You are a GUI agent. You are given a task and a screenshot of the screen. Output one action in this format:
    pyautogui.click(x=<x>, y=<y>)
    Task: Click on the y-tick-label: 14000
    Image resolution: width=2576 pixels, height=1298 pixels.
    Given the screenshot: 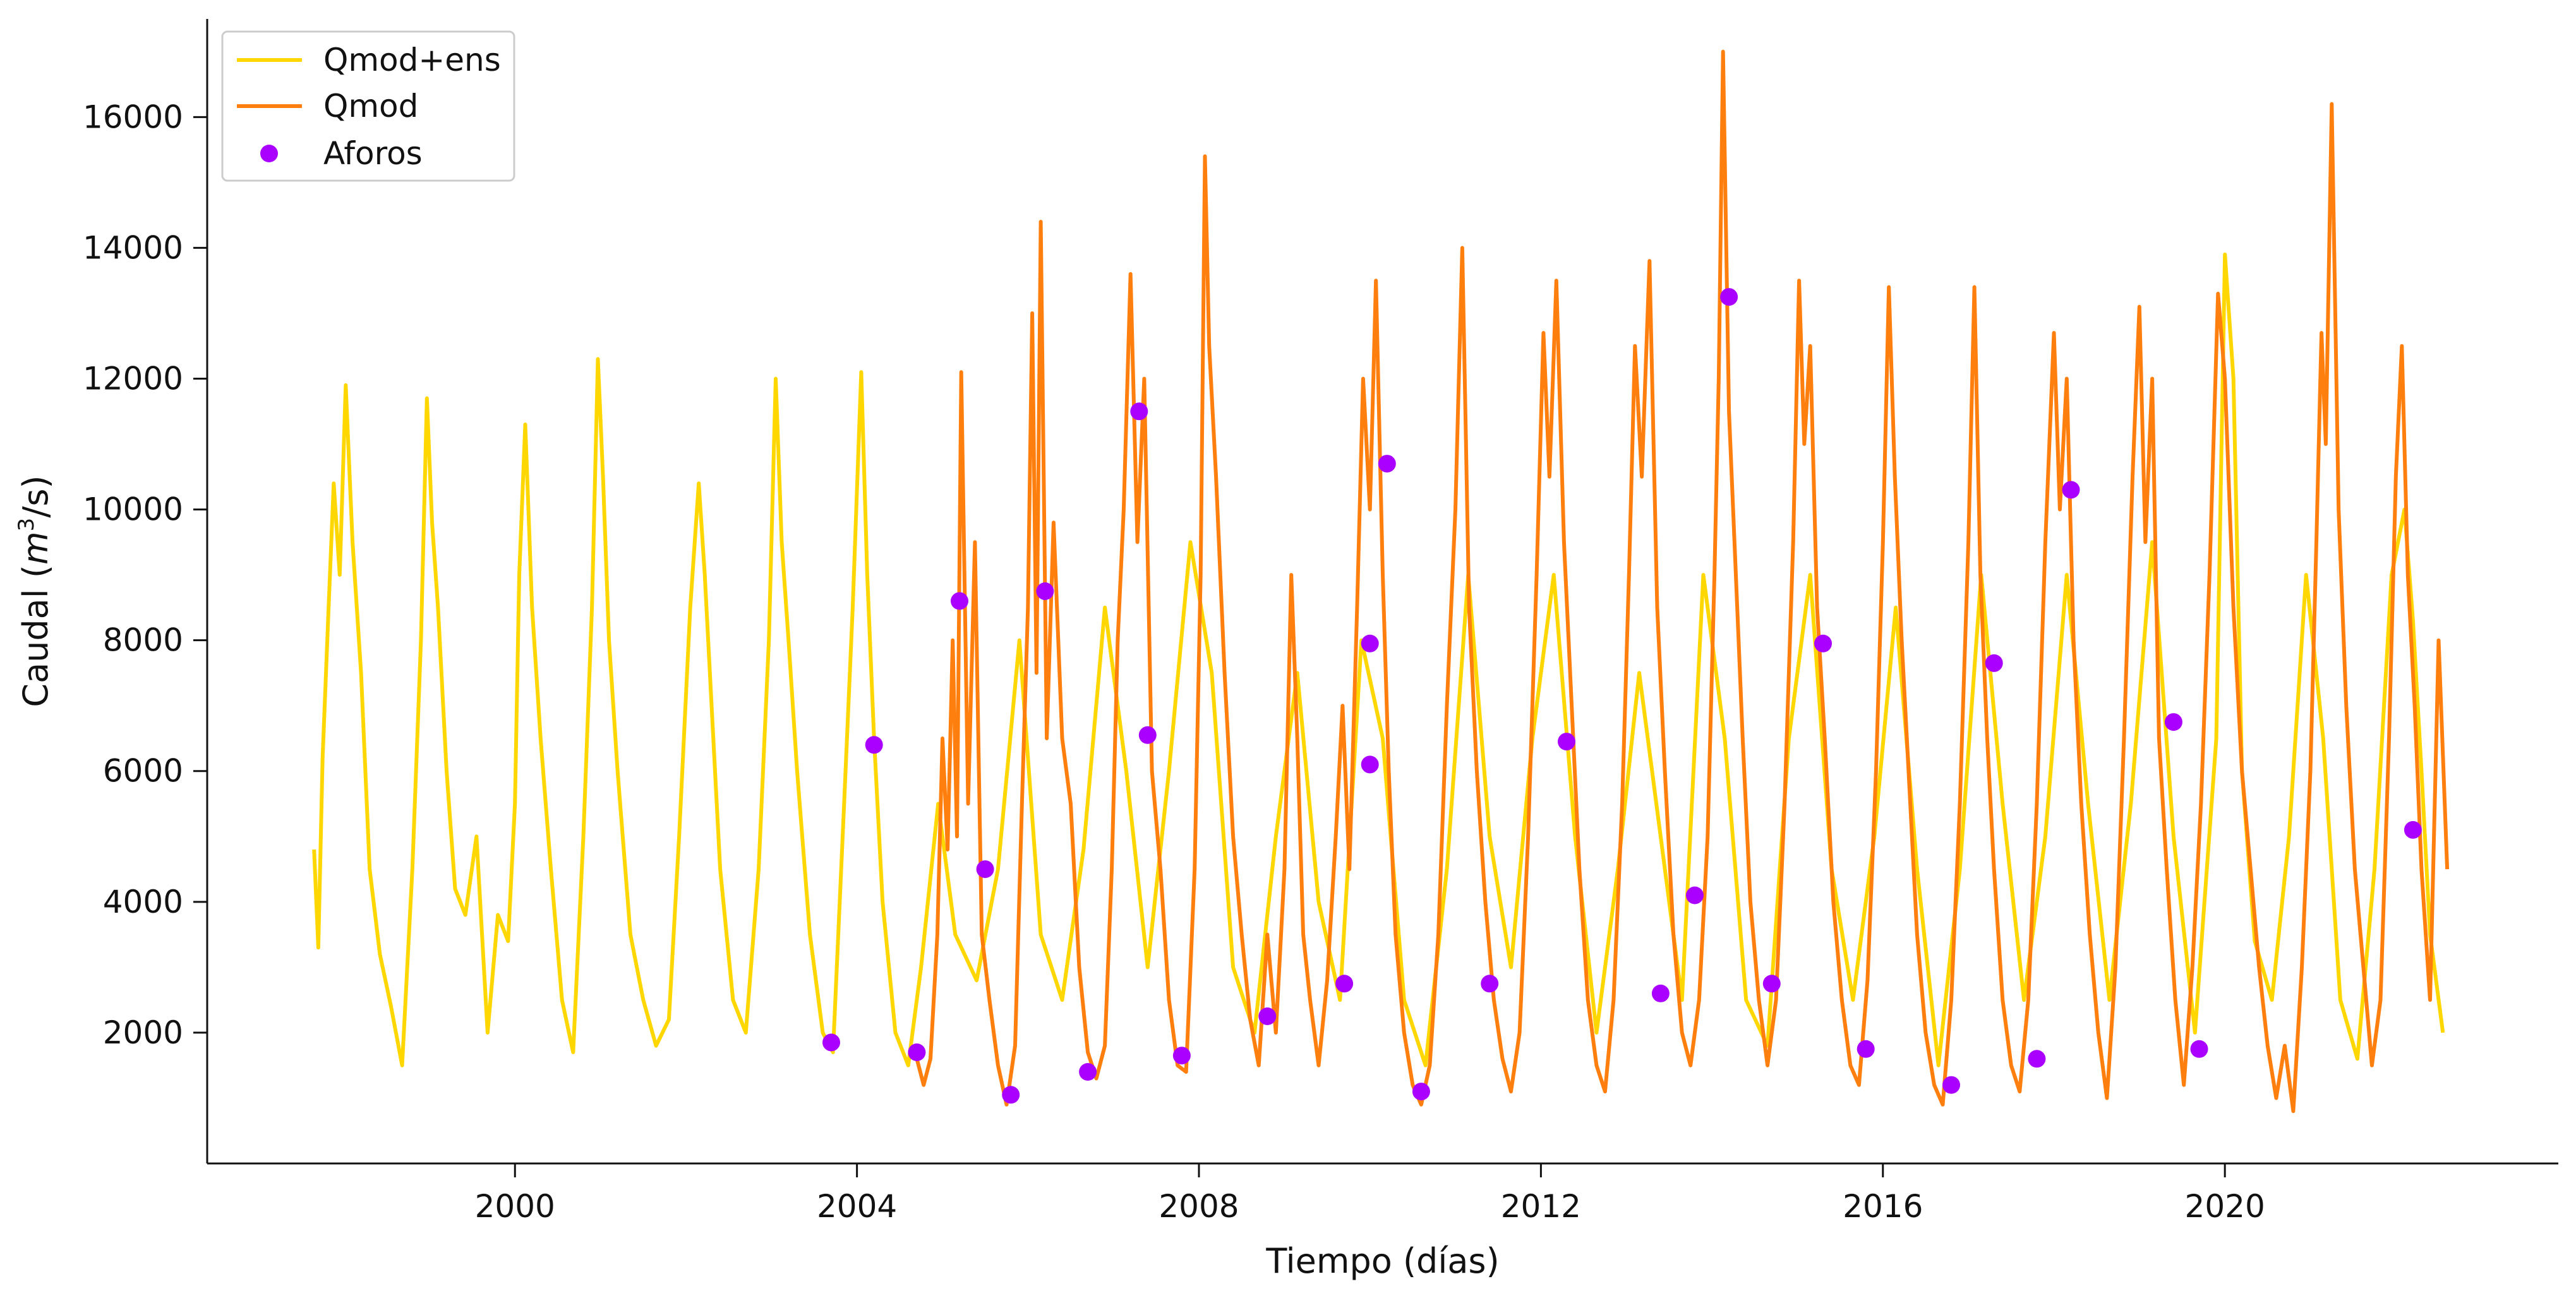 What is the action you would take?
    pyautogui.click(x=133, y=247)
    